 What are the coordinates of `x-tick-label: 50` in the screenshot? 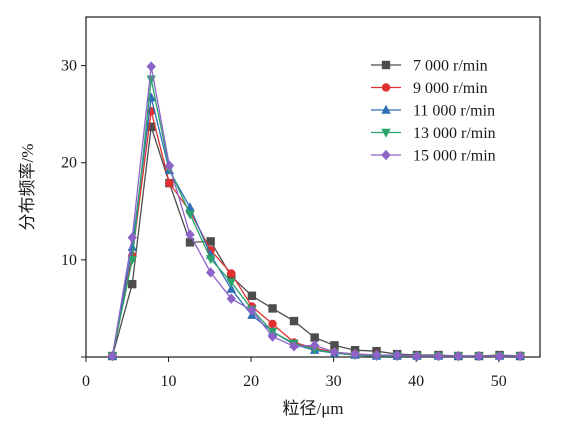 It's located at (499, 381).